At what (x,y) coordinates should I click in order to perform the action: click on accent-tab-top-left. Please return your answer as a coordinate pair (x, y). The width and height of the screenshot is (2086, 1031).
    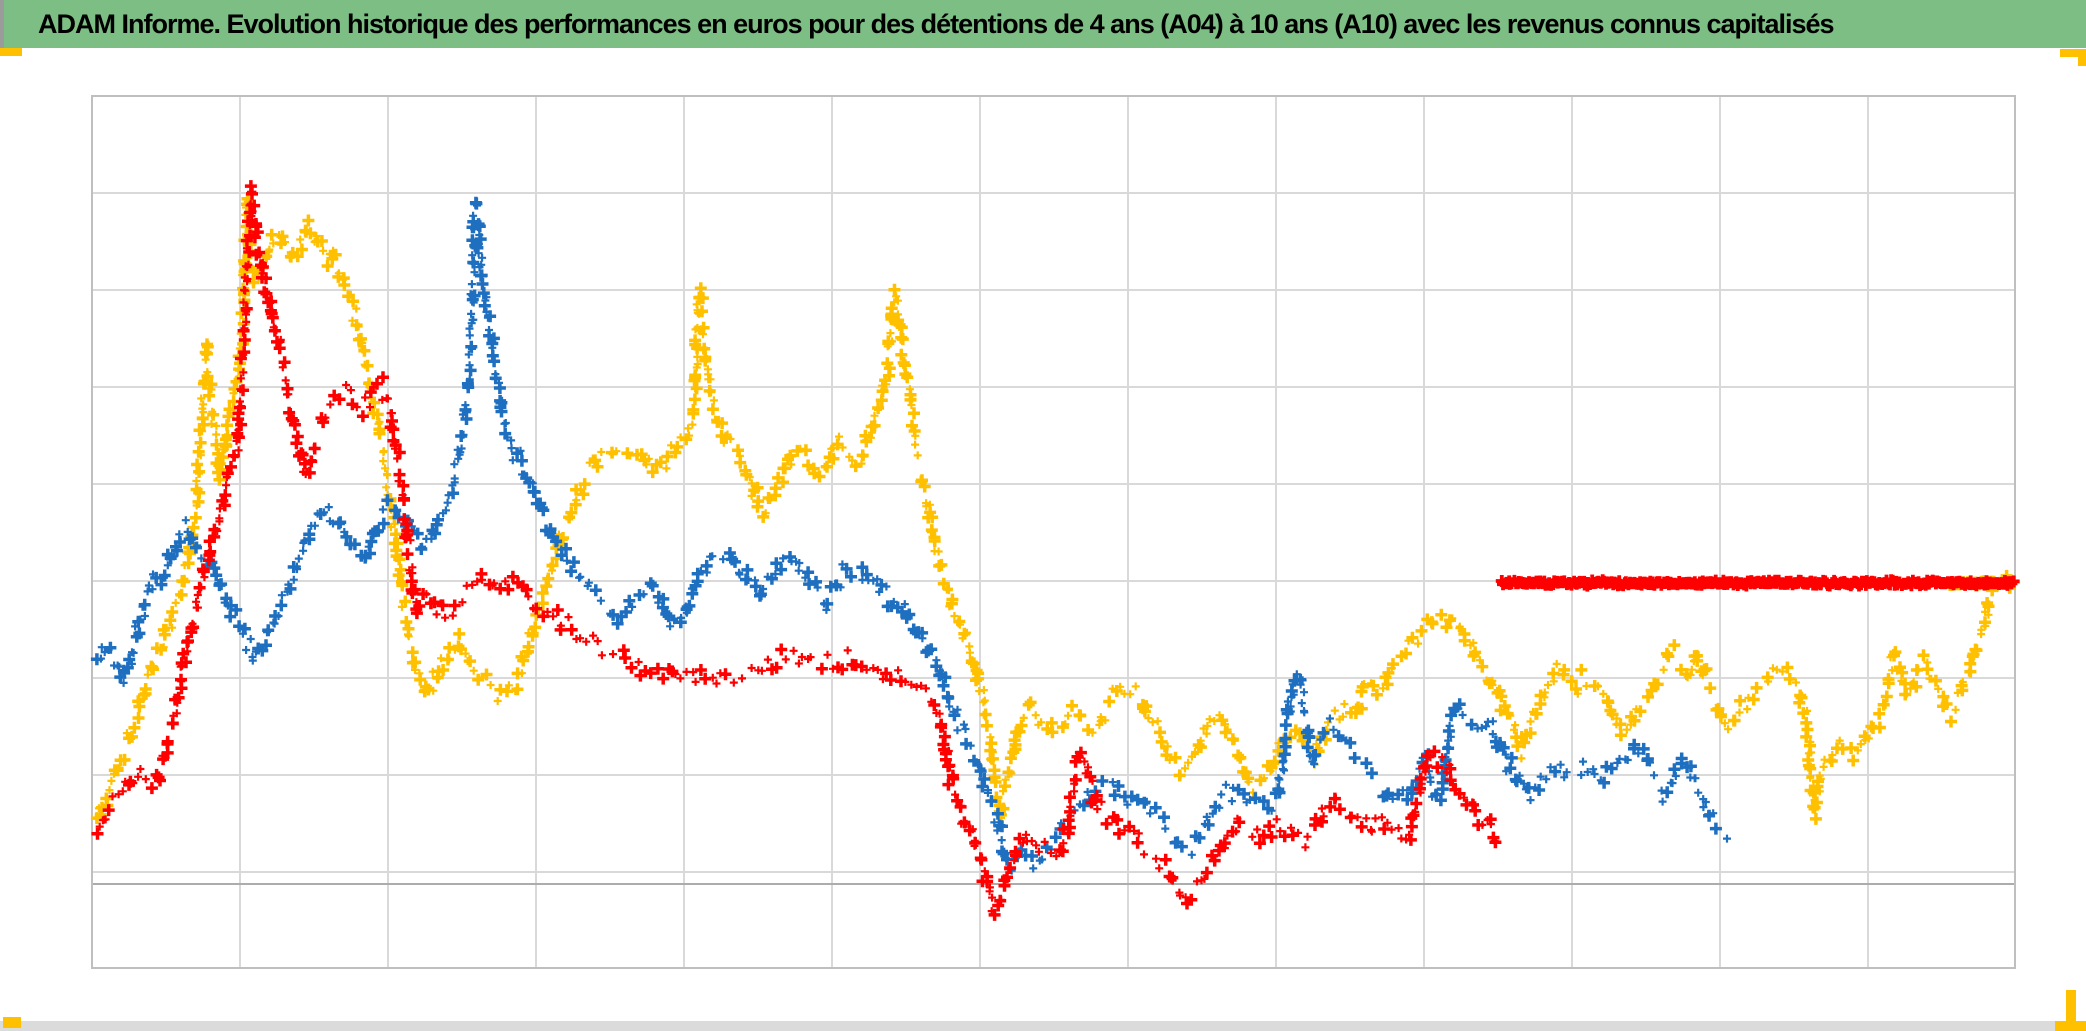
    Looking at the image, I should click on (11, 52).